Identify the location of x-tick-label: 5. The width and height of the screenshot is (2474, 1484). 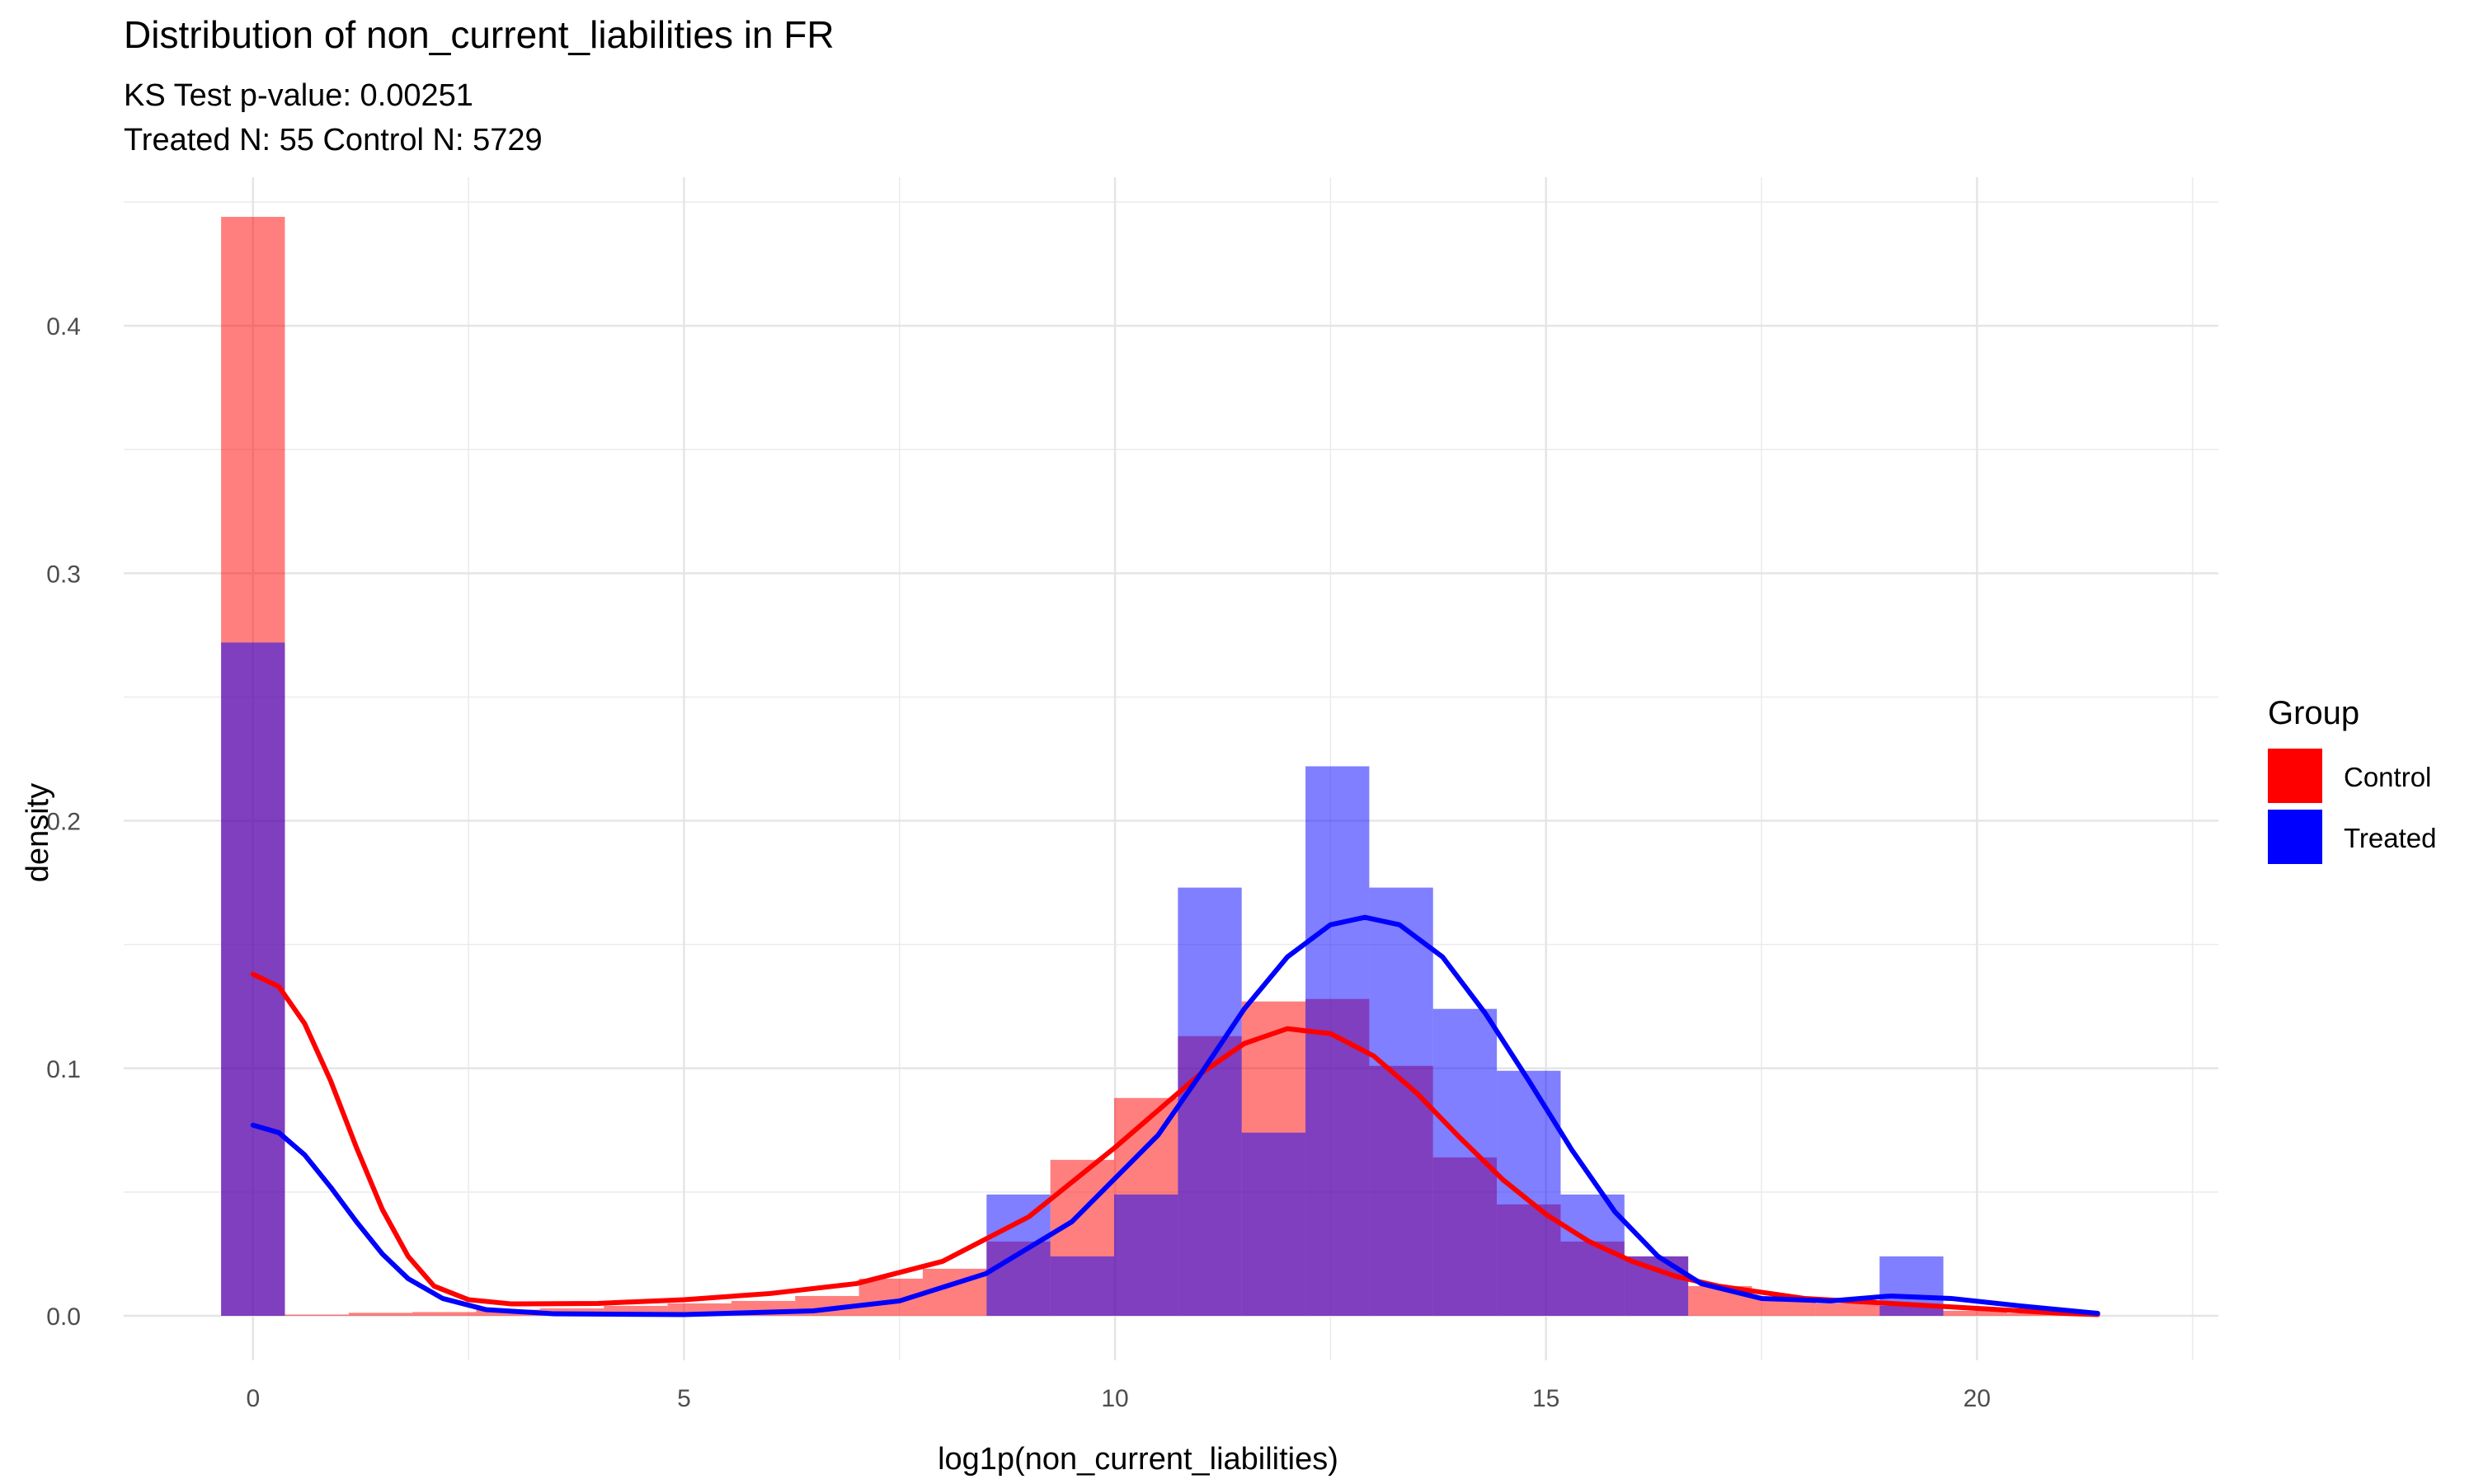
(684, 1398).